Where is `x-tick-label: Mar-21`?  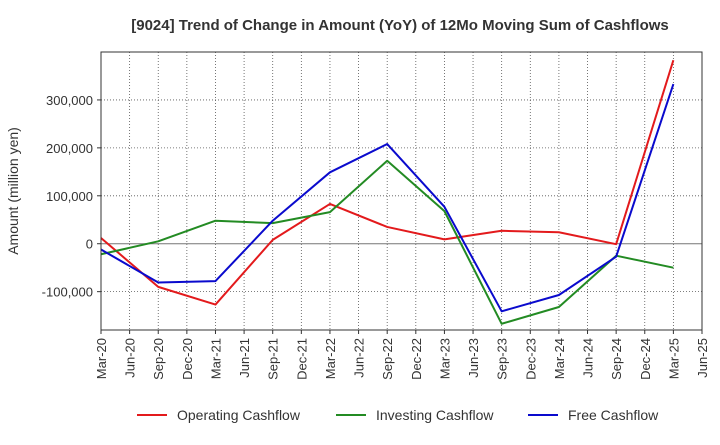 x-tick-label: Mar-21 is located at coordinates (215, 358).